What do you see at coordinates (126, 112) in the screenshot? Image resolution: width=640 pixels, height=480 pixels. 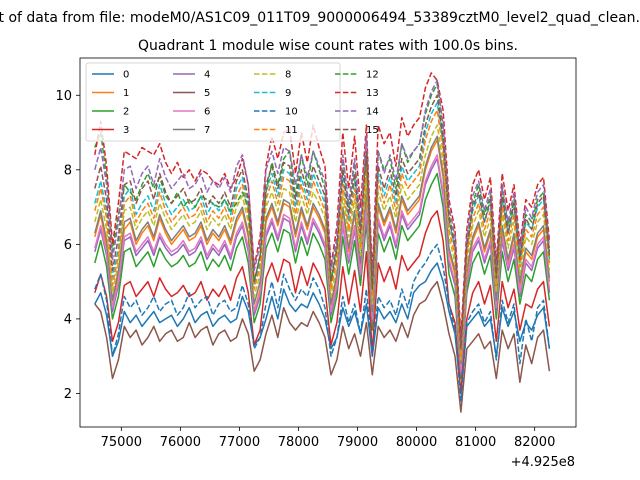 I see `legend-label-2: 2` at bounding box center [126, 112].